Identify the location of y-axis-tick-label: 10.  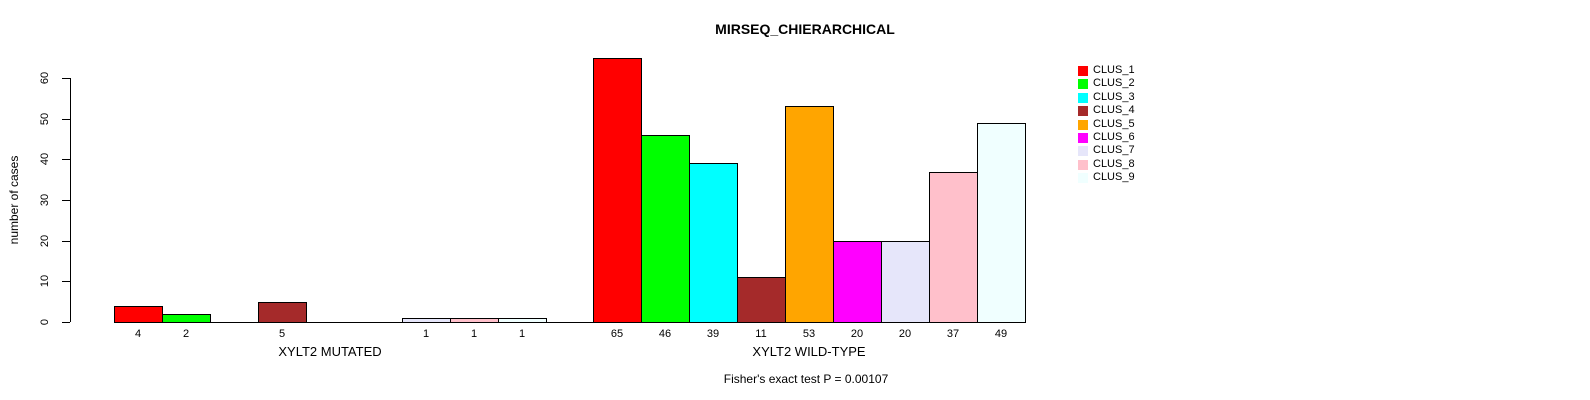
(45, 281).